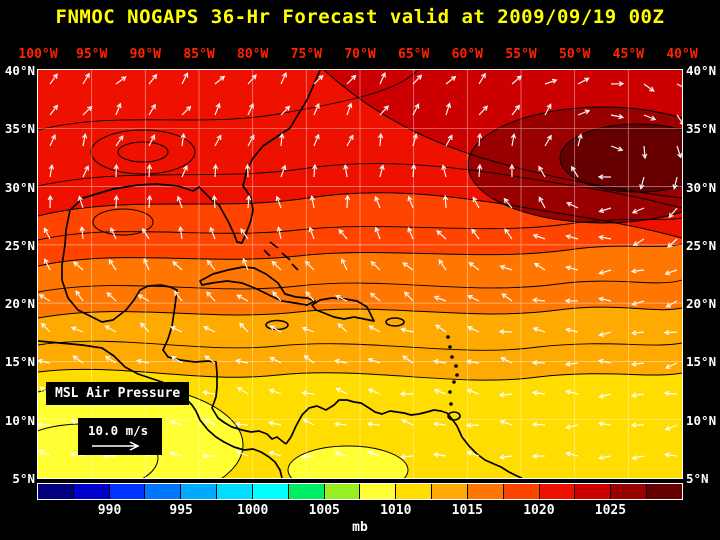 The height and width of the screenshot is (540, 720). Describe the element at coordinates (467, 510) in the screenshot. I see `colorbar-tick: 1015` at that location.